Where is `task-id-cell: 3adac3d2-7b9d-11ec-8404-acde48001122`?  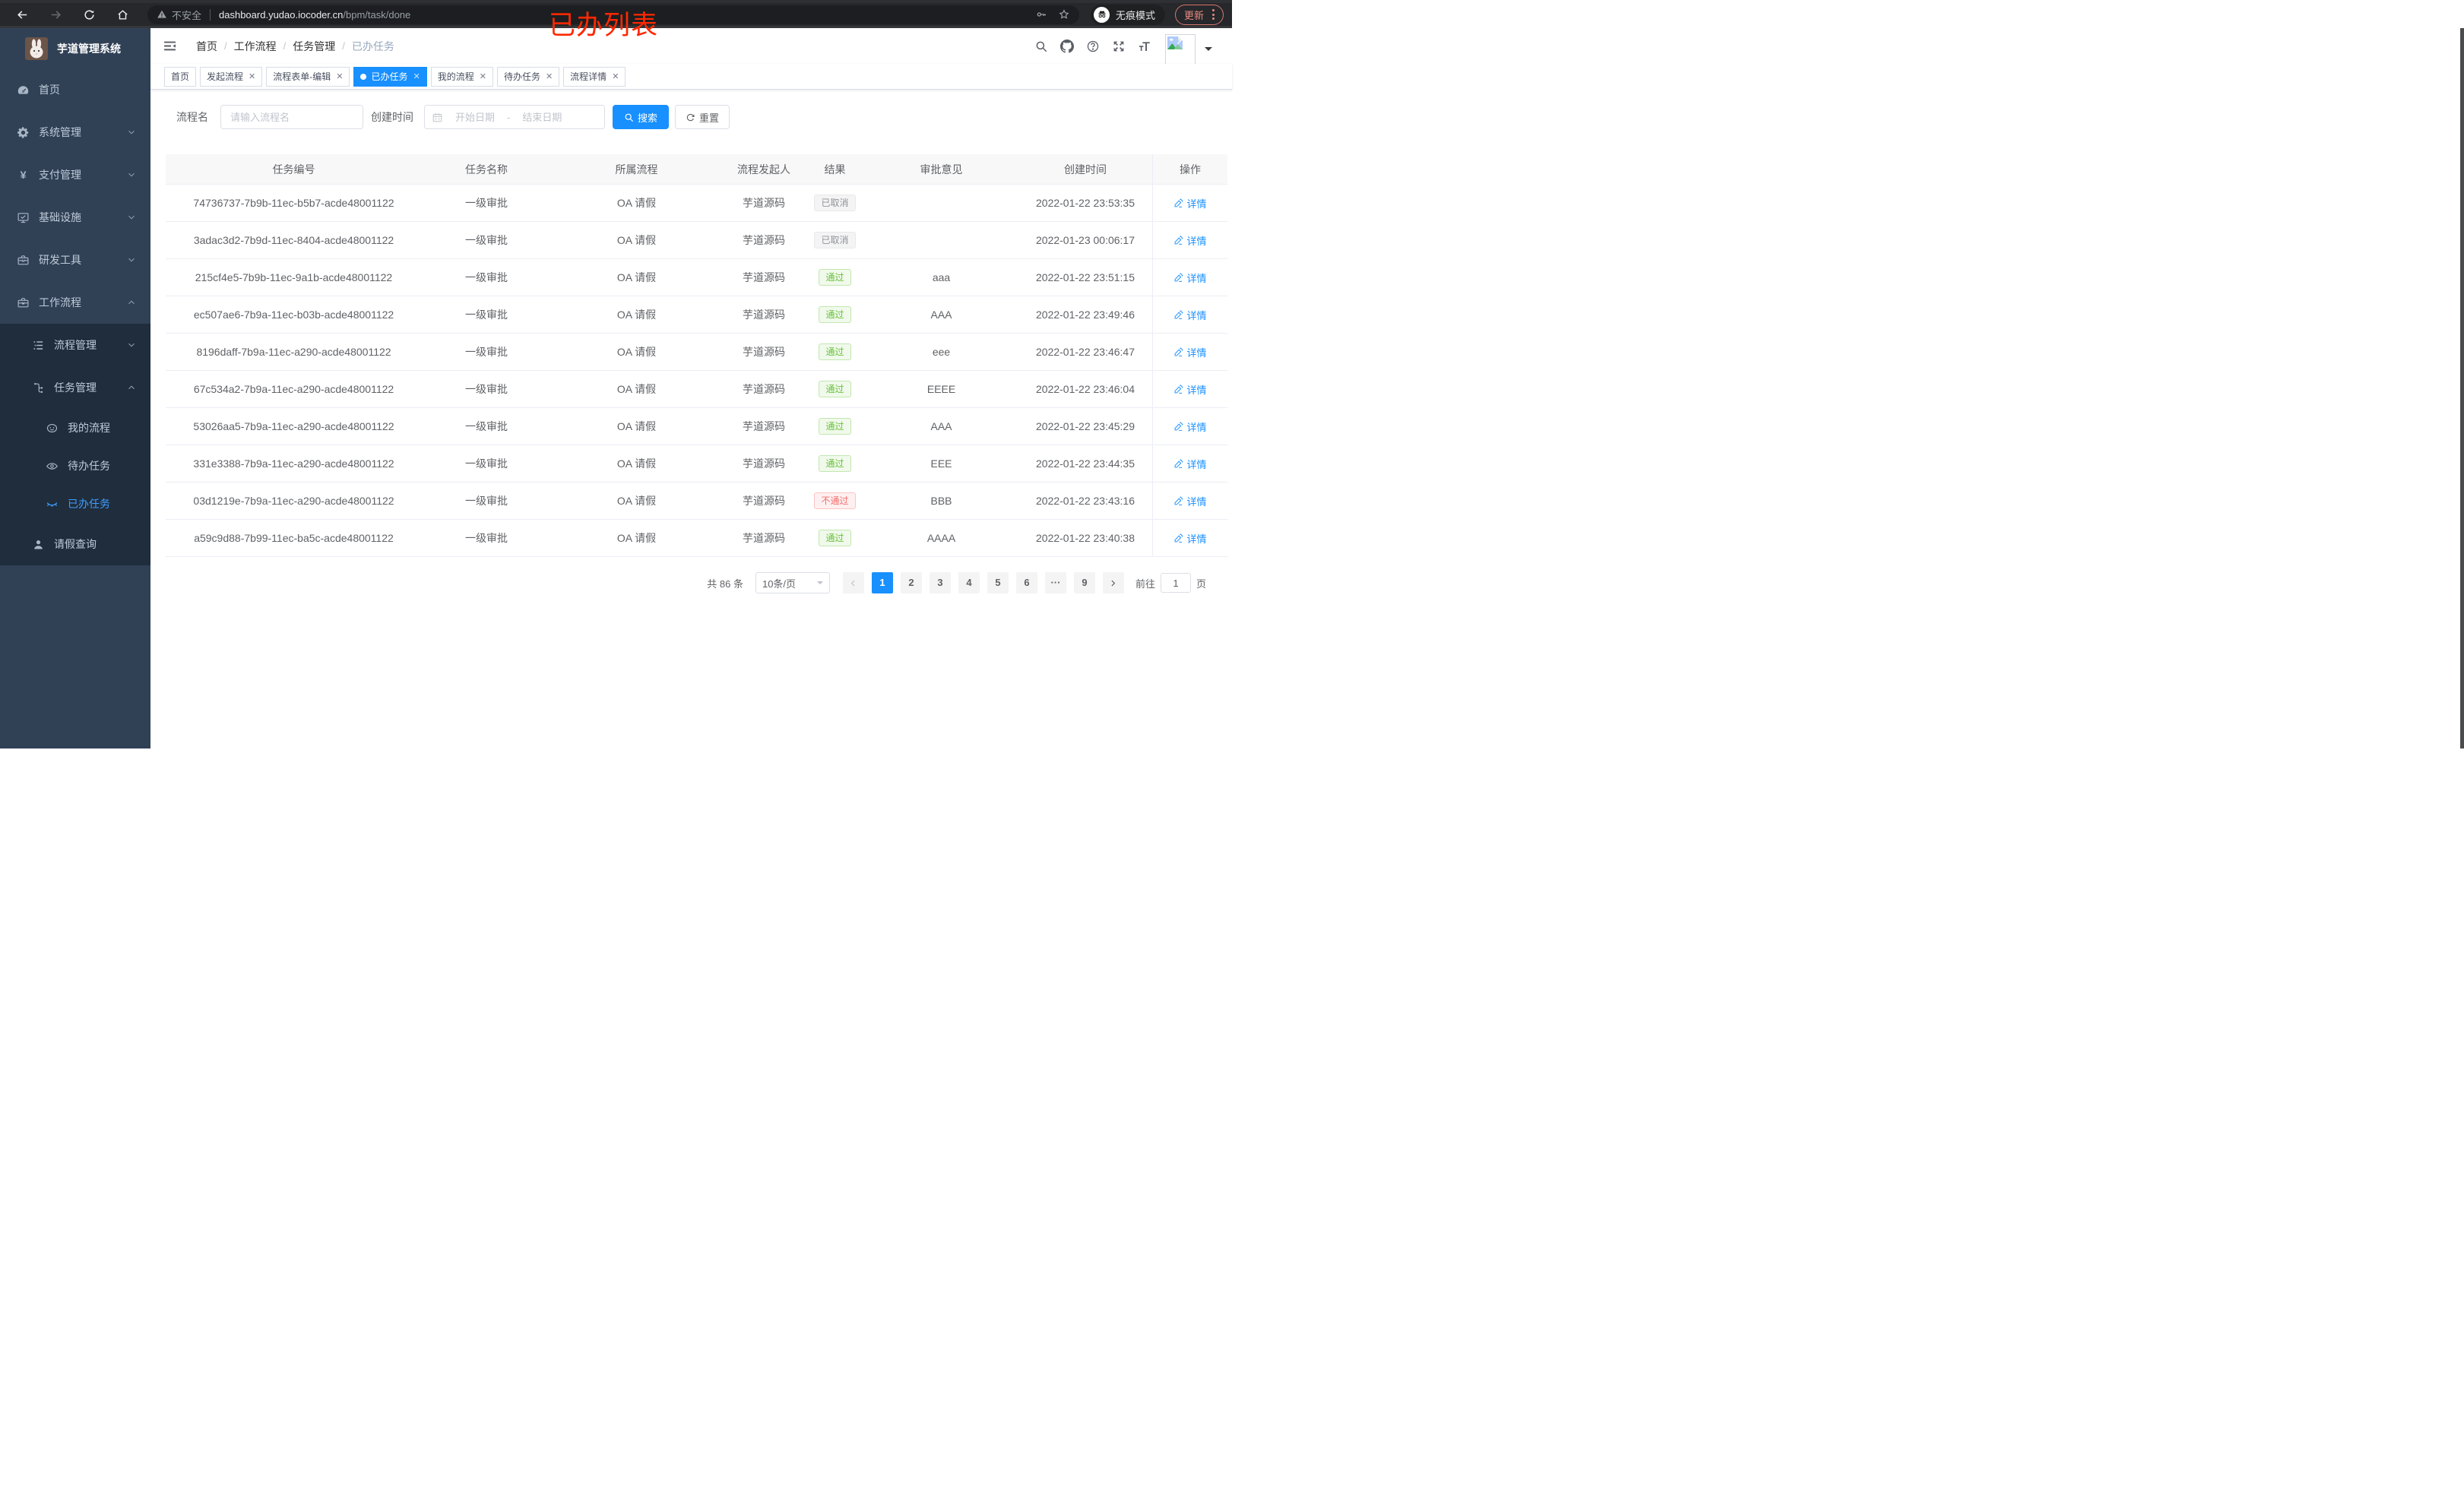 task-id-cell: 3adac3d2-7b9d-11ec-8404-acde48001122 is located at coordinates (293, 240).